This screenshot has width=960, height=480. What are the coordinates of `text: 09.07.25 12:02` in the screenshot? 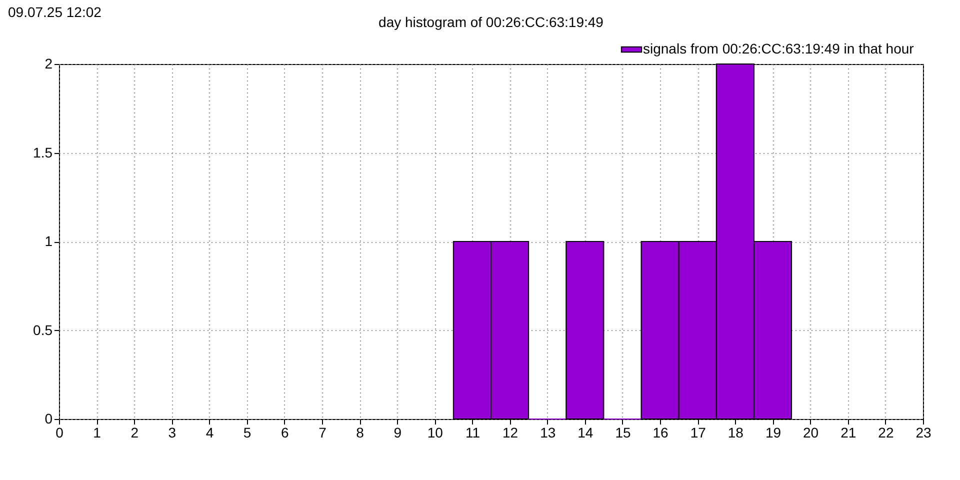 It's located at (55, 12).